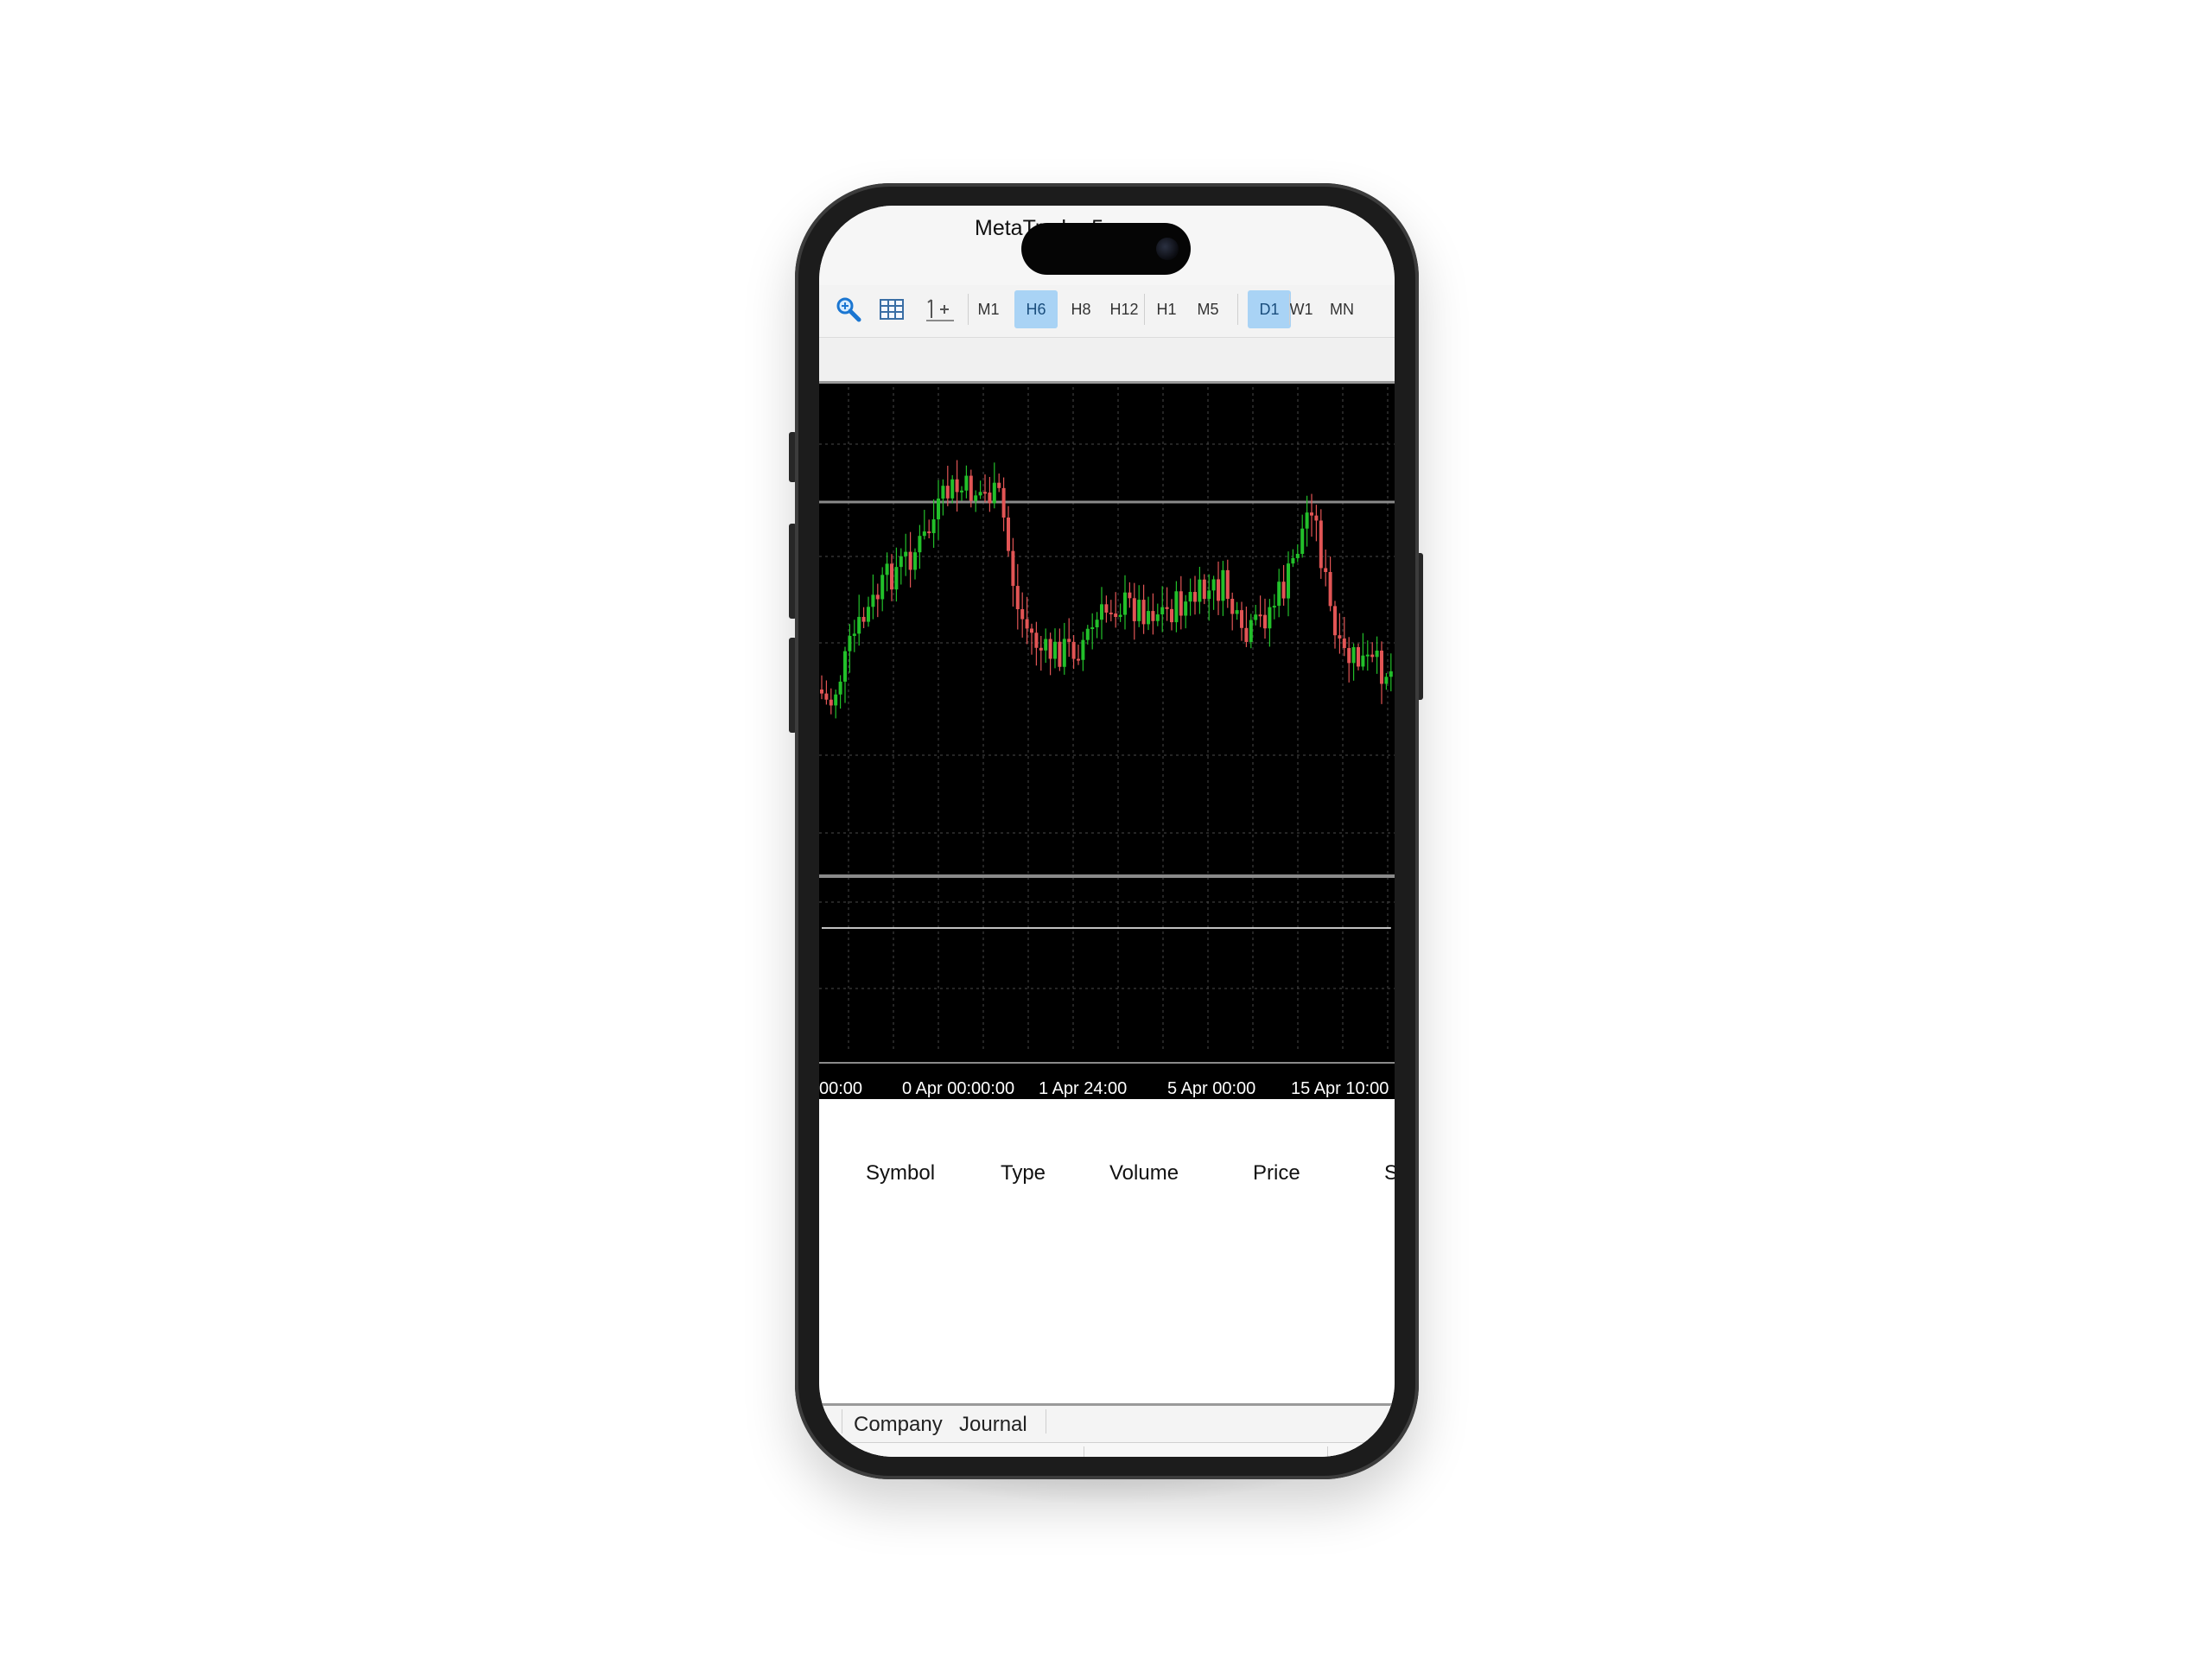  I want to click on secondary-toolbar, so click(1107, 361).